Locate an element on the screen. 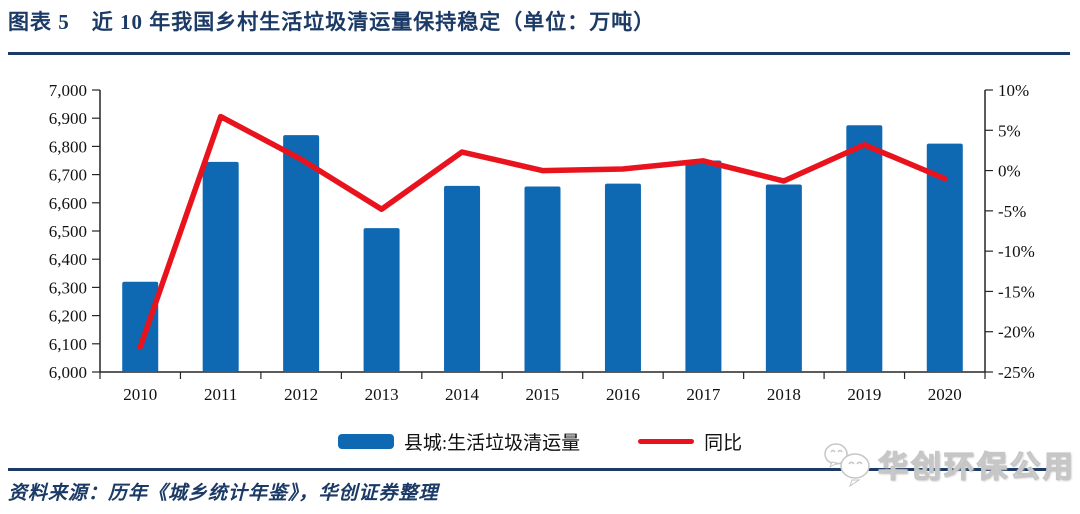 The height and width of the screenshot is (514, 1080). x-axis-label: 2020 is located at coordinates (945, 394).